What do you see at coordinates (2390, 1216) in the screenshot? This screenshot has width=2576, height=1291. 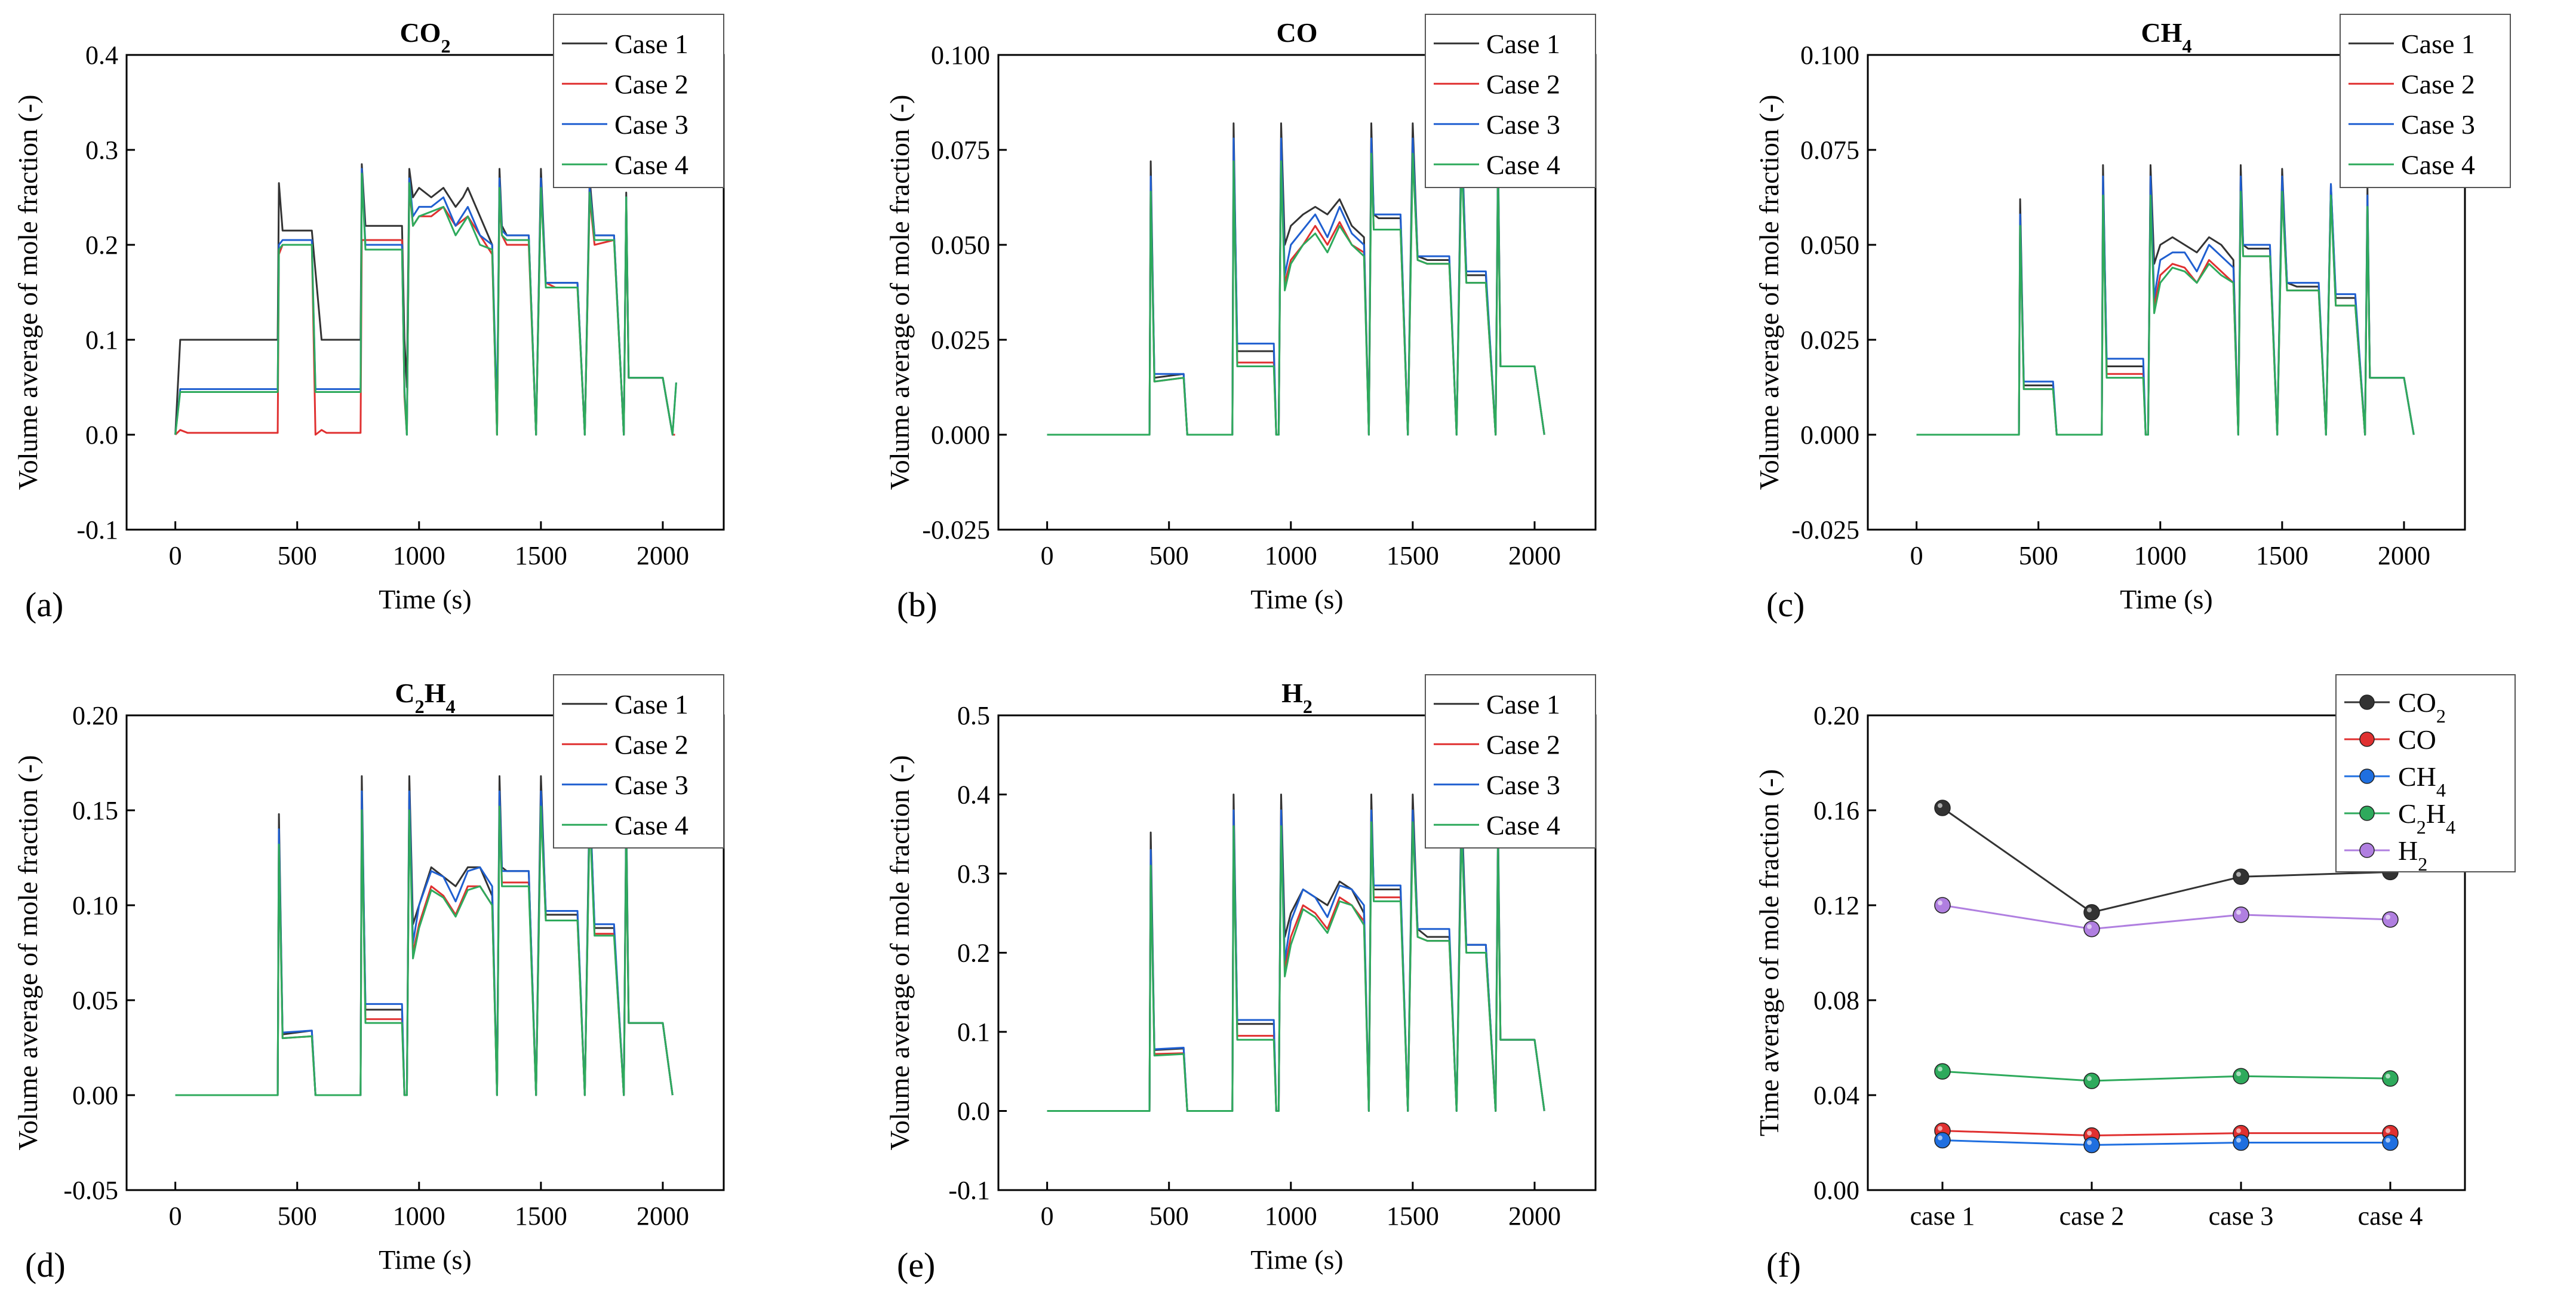 I see `x-tick-label: case 4` at bounding box center [2390, 1216].